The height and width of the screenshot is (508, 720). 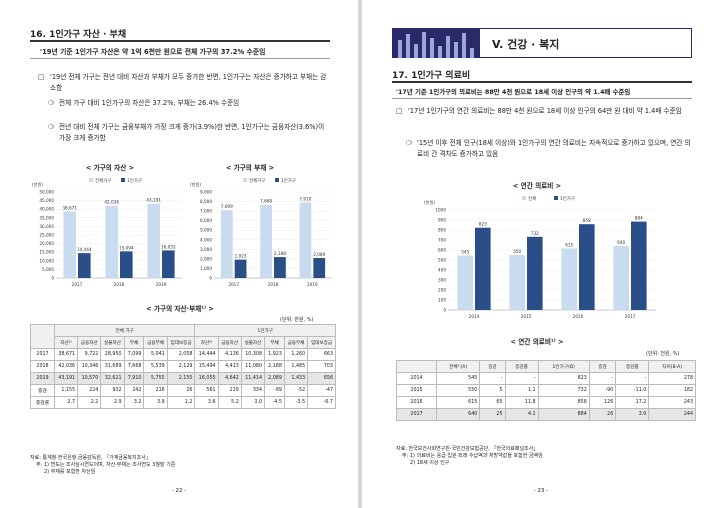 What do you see at coordinates (621, 242) in the screenshot?
I see `data-label: 640` at bounding box center [621, 242].